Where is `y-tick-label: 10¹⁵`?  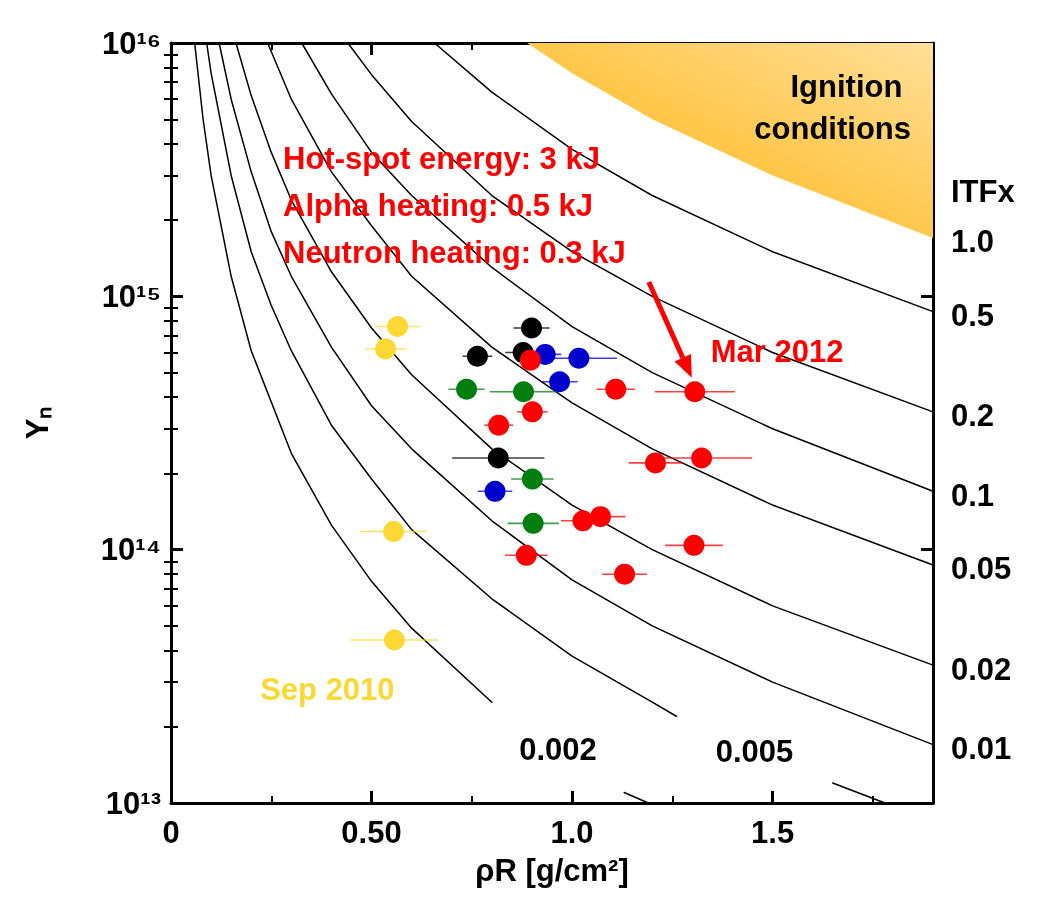 y-tick-label: 10¹⁵ is located at coordinates (131, 296).